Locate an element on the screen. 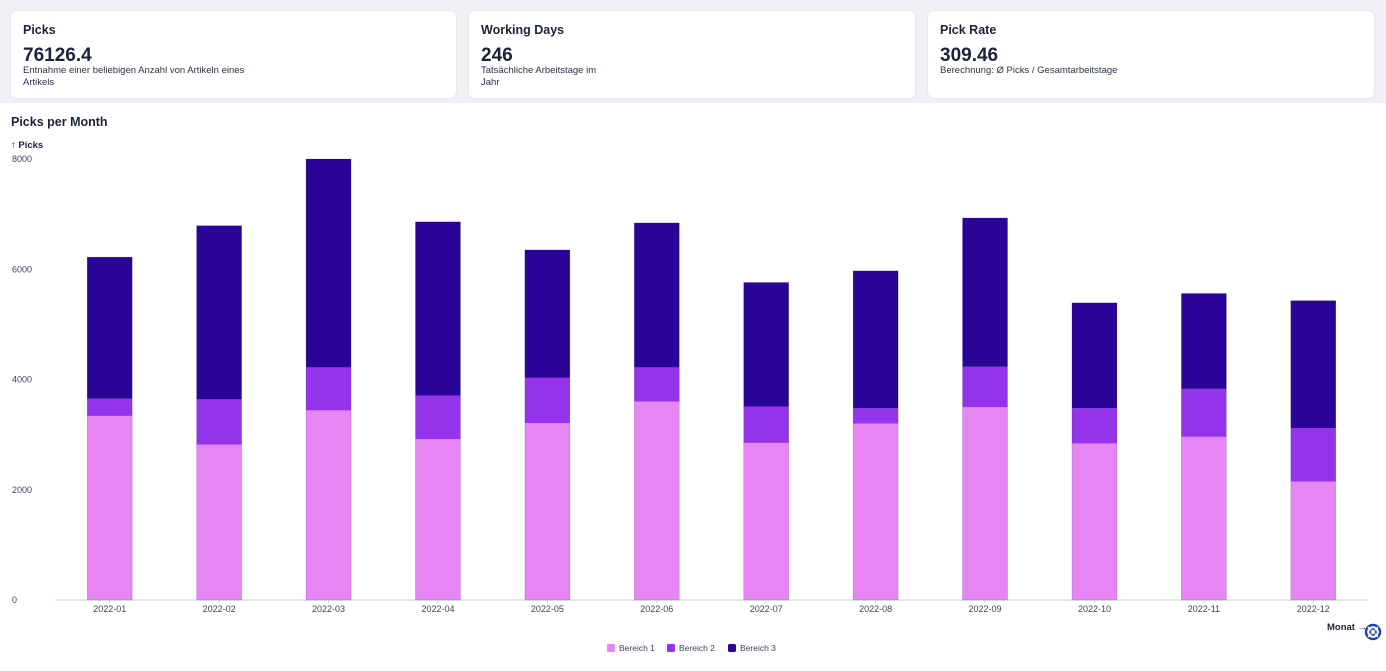 The width and height of the screenshot is (1386, 671). y-tick-label: 8000 is located at coordinates (22, 159).